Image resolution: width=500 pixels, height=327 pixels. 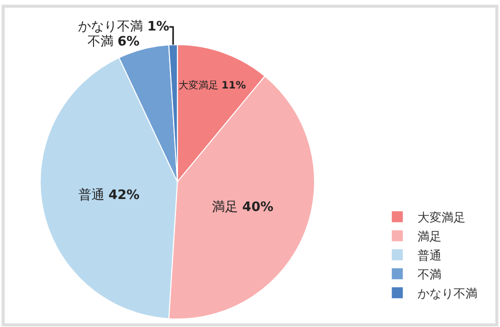 I want to click on legend-label: かなり不満, so click(x=447, y=293).